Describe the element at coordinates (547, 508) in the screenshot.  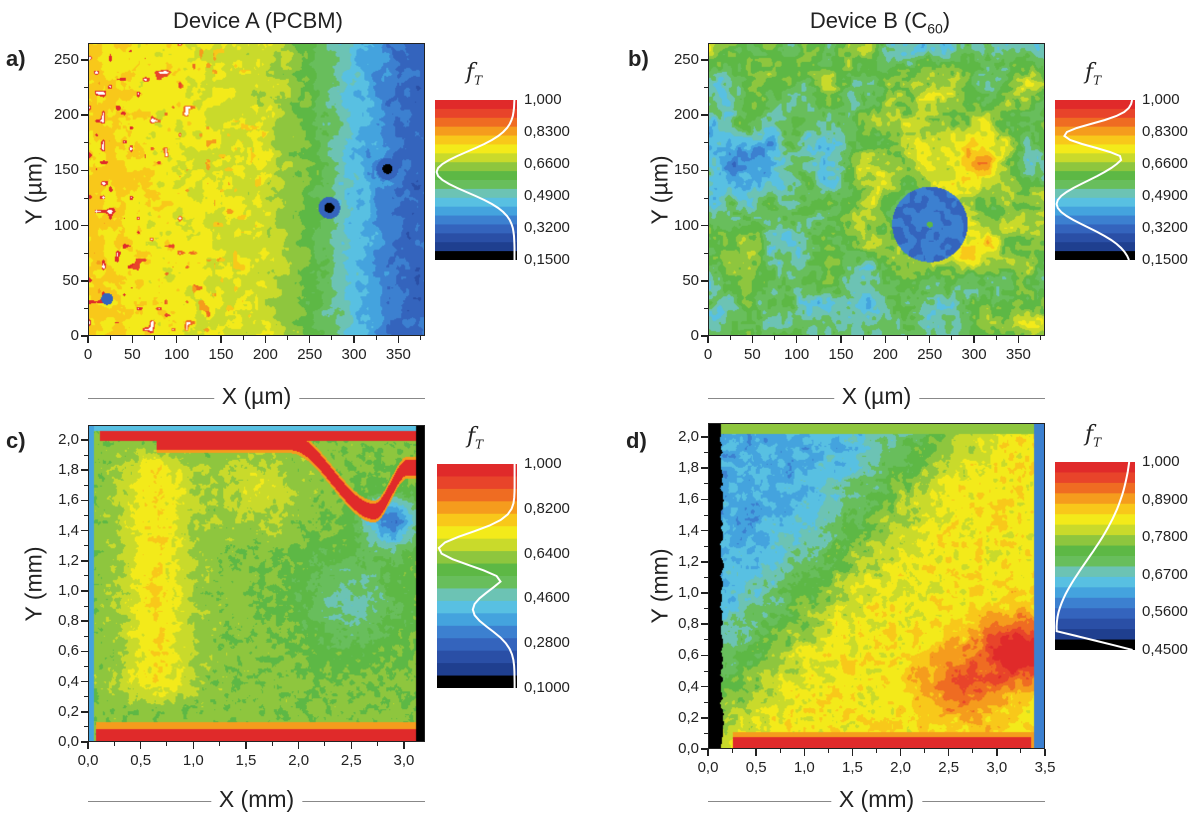
I see `colorbar-tick-label: 0,8200` at that location.